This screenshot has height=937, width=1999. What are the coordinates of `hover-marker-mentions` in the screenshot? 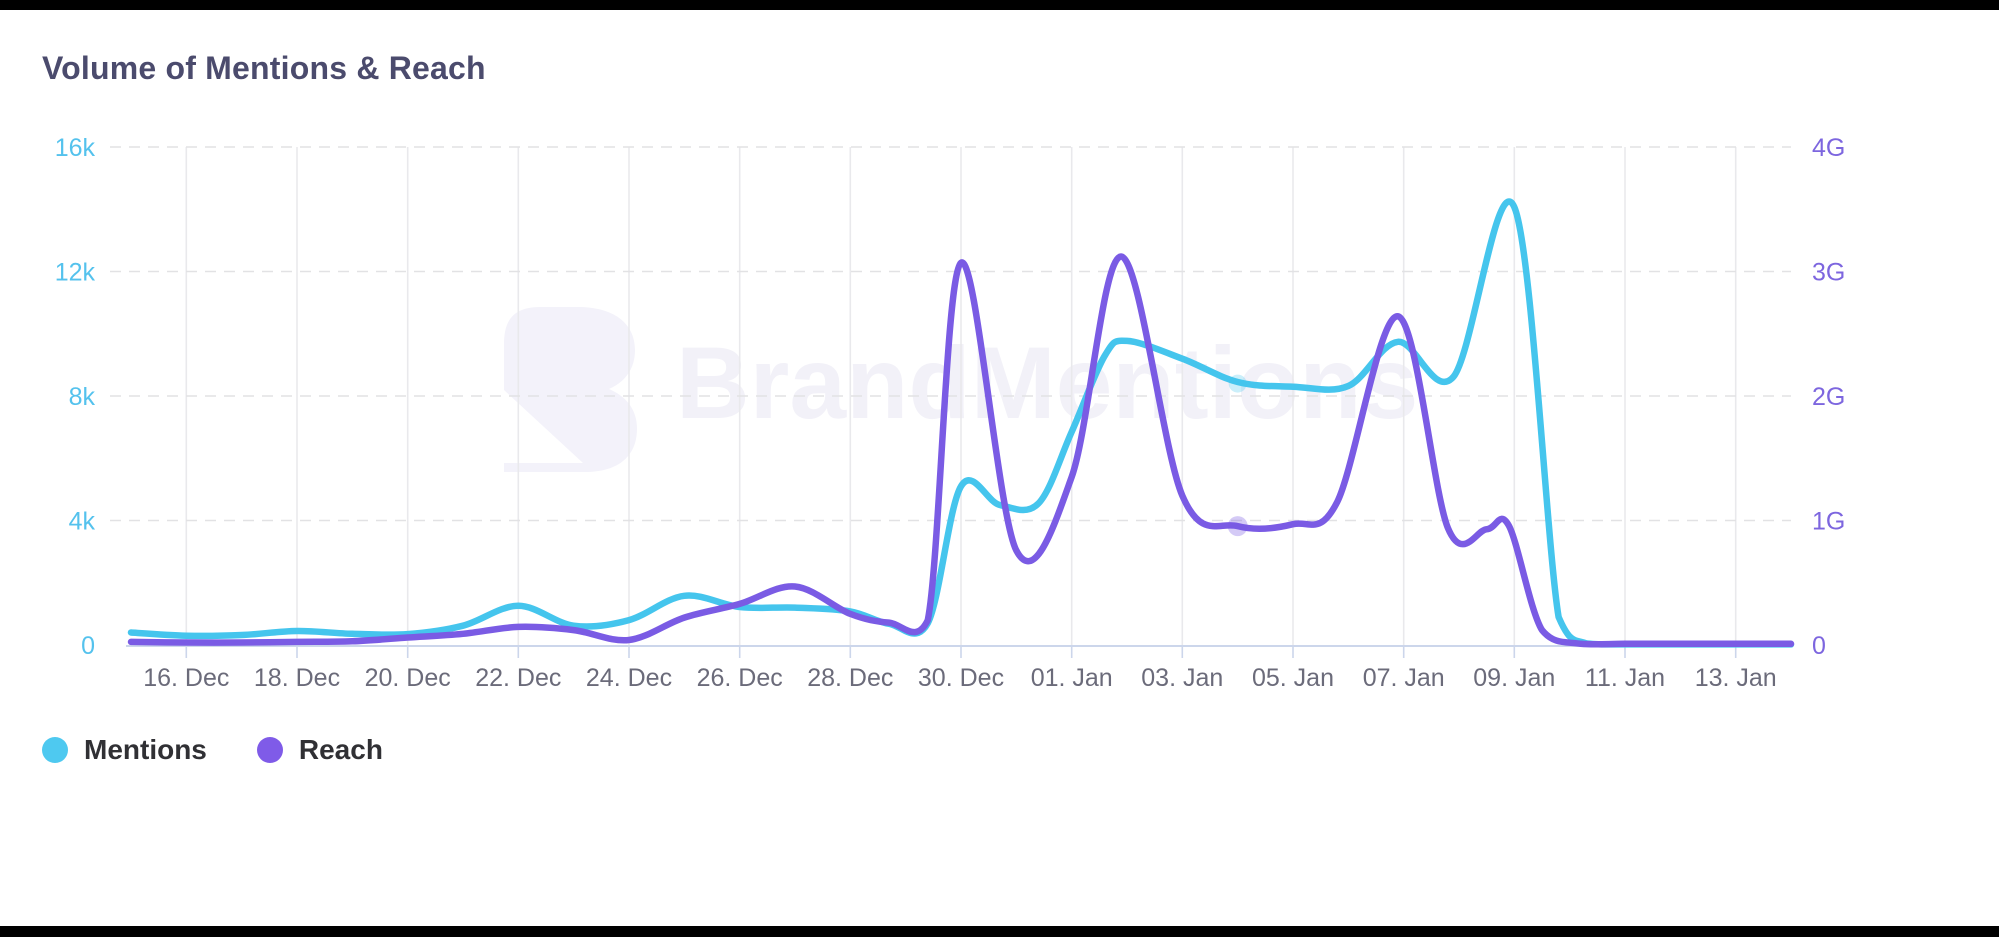 It's located at (1237, 383).